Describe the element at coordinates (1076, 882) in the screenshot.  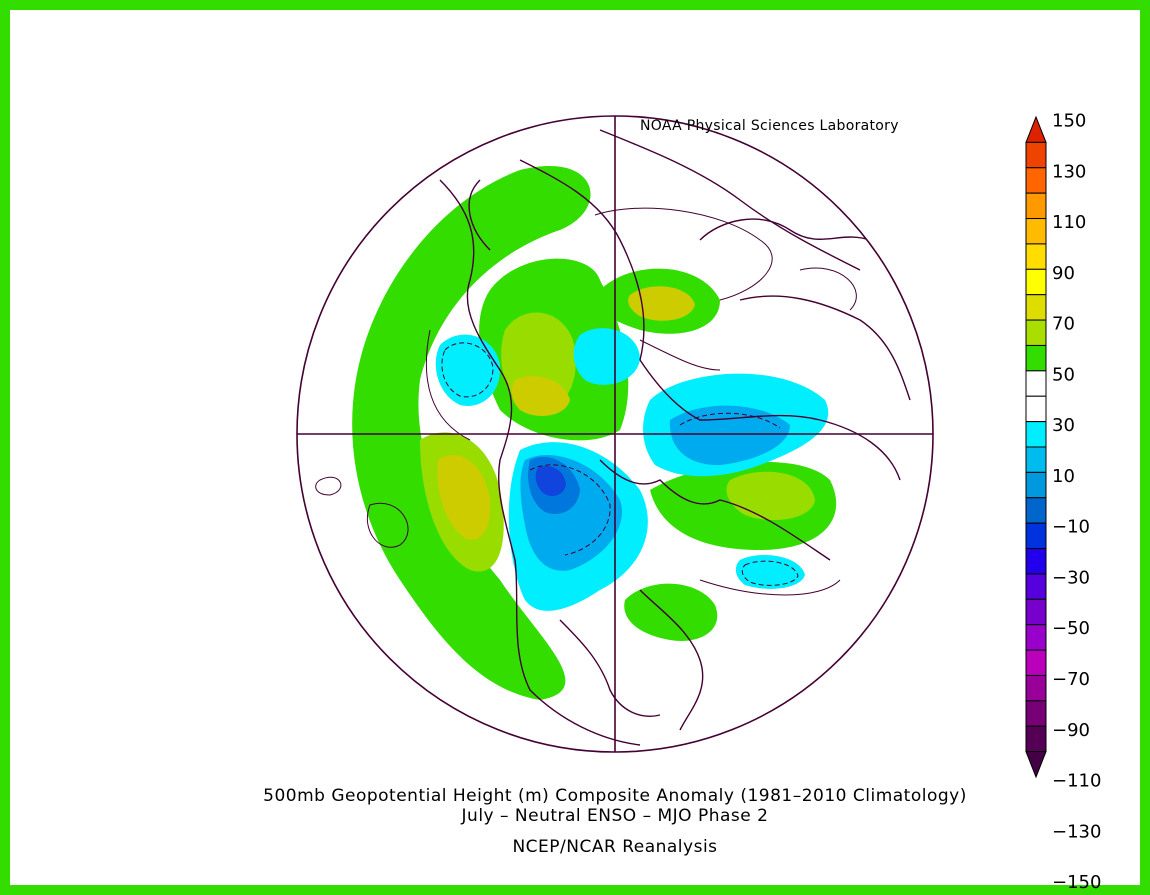
I see `colorbar-tick-label: −150` at that location.